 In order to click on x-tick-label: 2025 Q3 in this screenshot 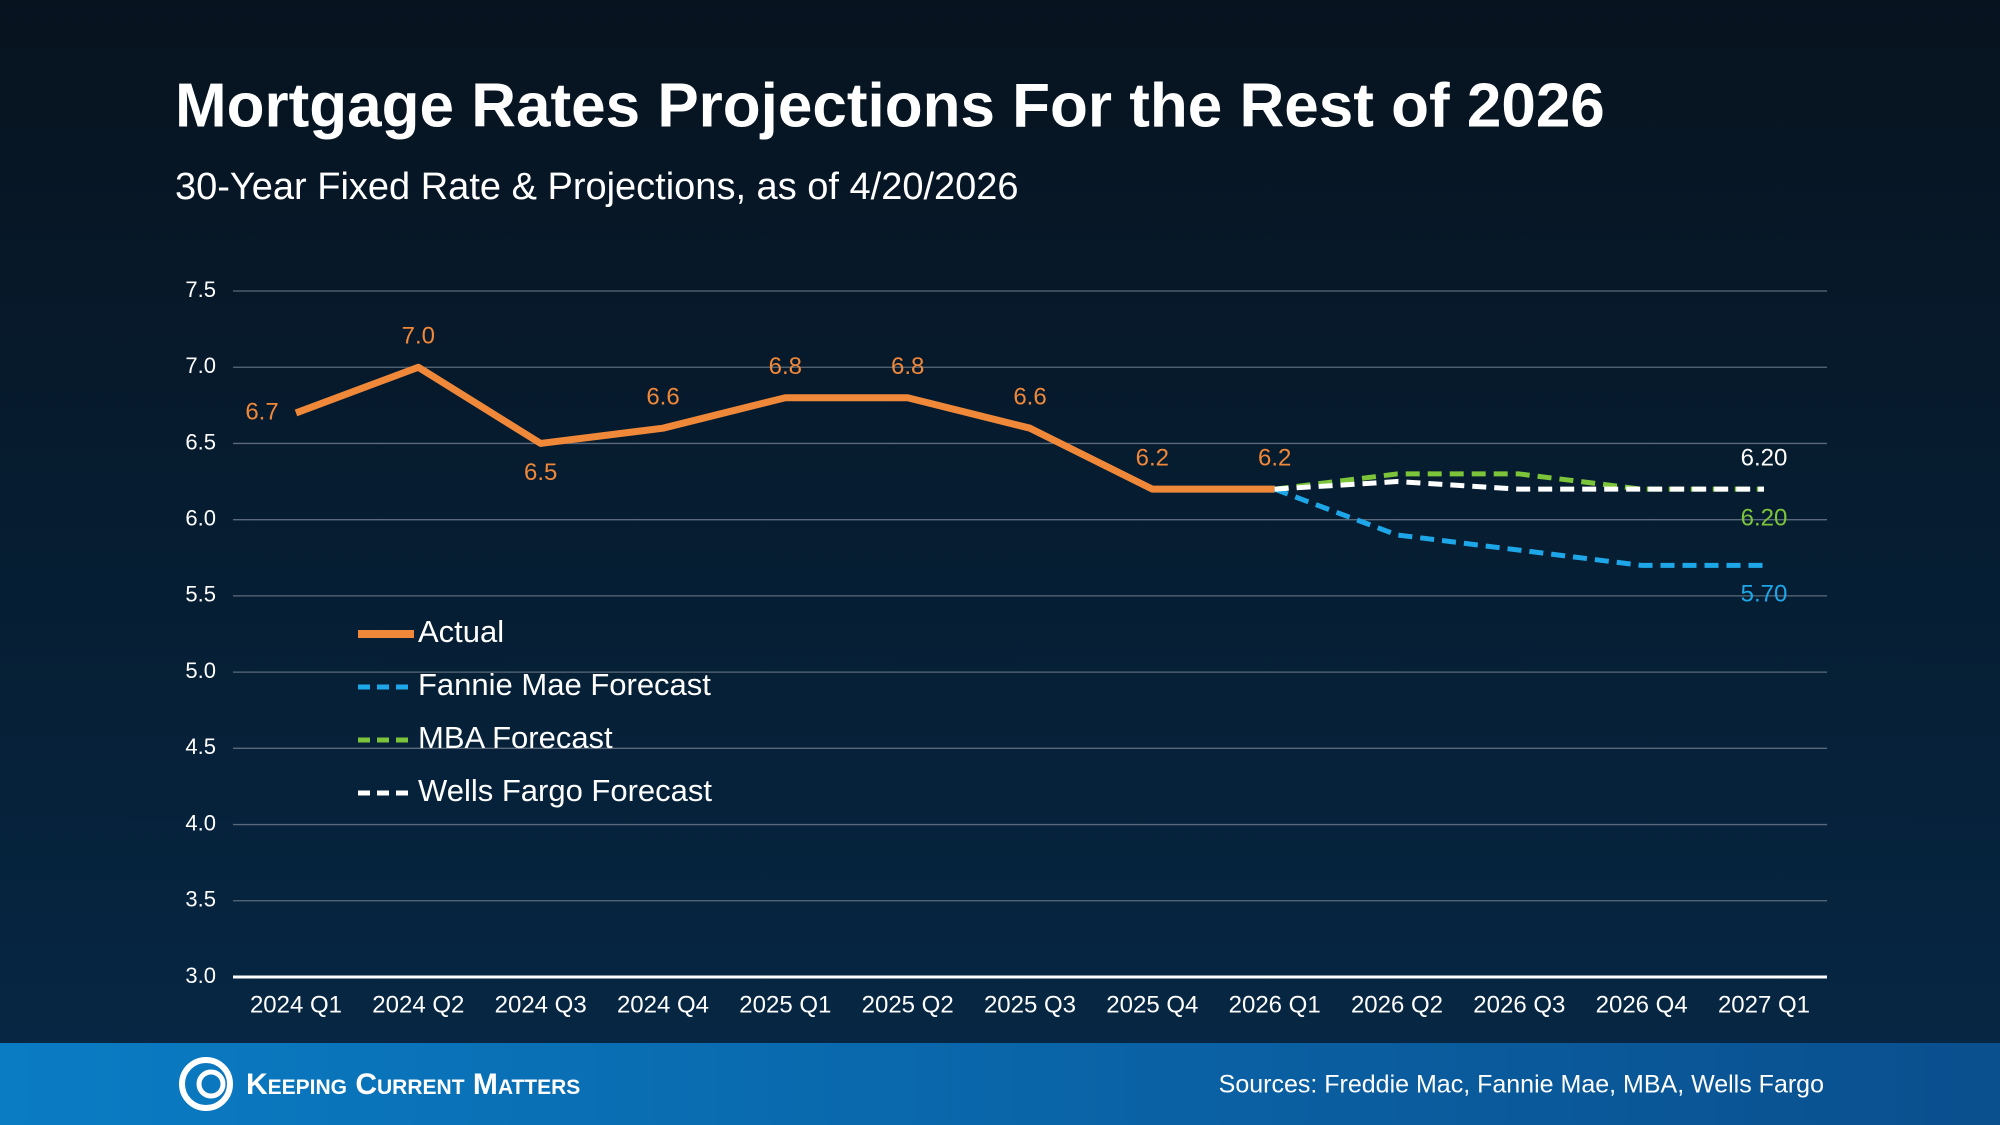, I will do `click(1030, 1004)`.